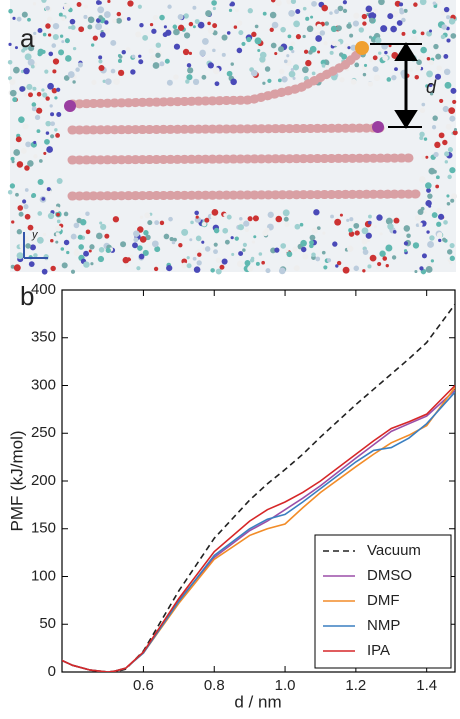  Describe the element at coordinates (383, 600) in the screenshot. I see `legend-label: DMF` at that location.